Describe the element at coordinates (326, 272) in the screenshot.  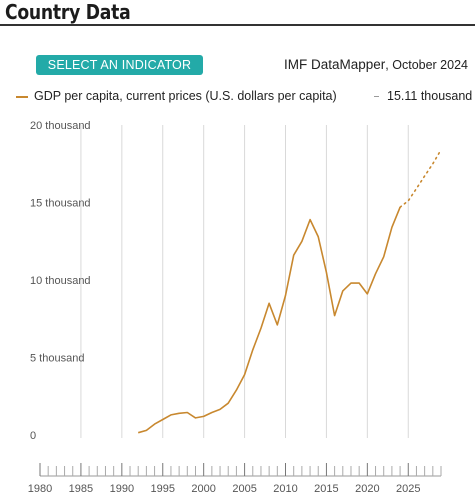
I see `data-point-2015` at that location.